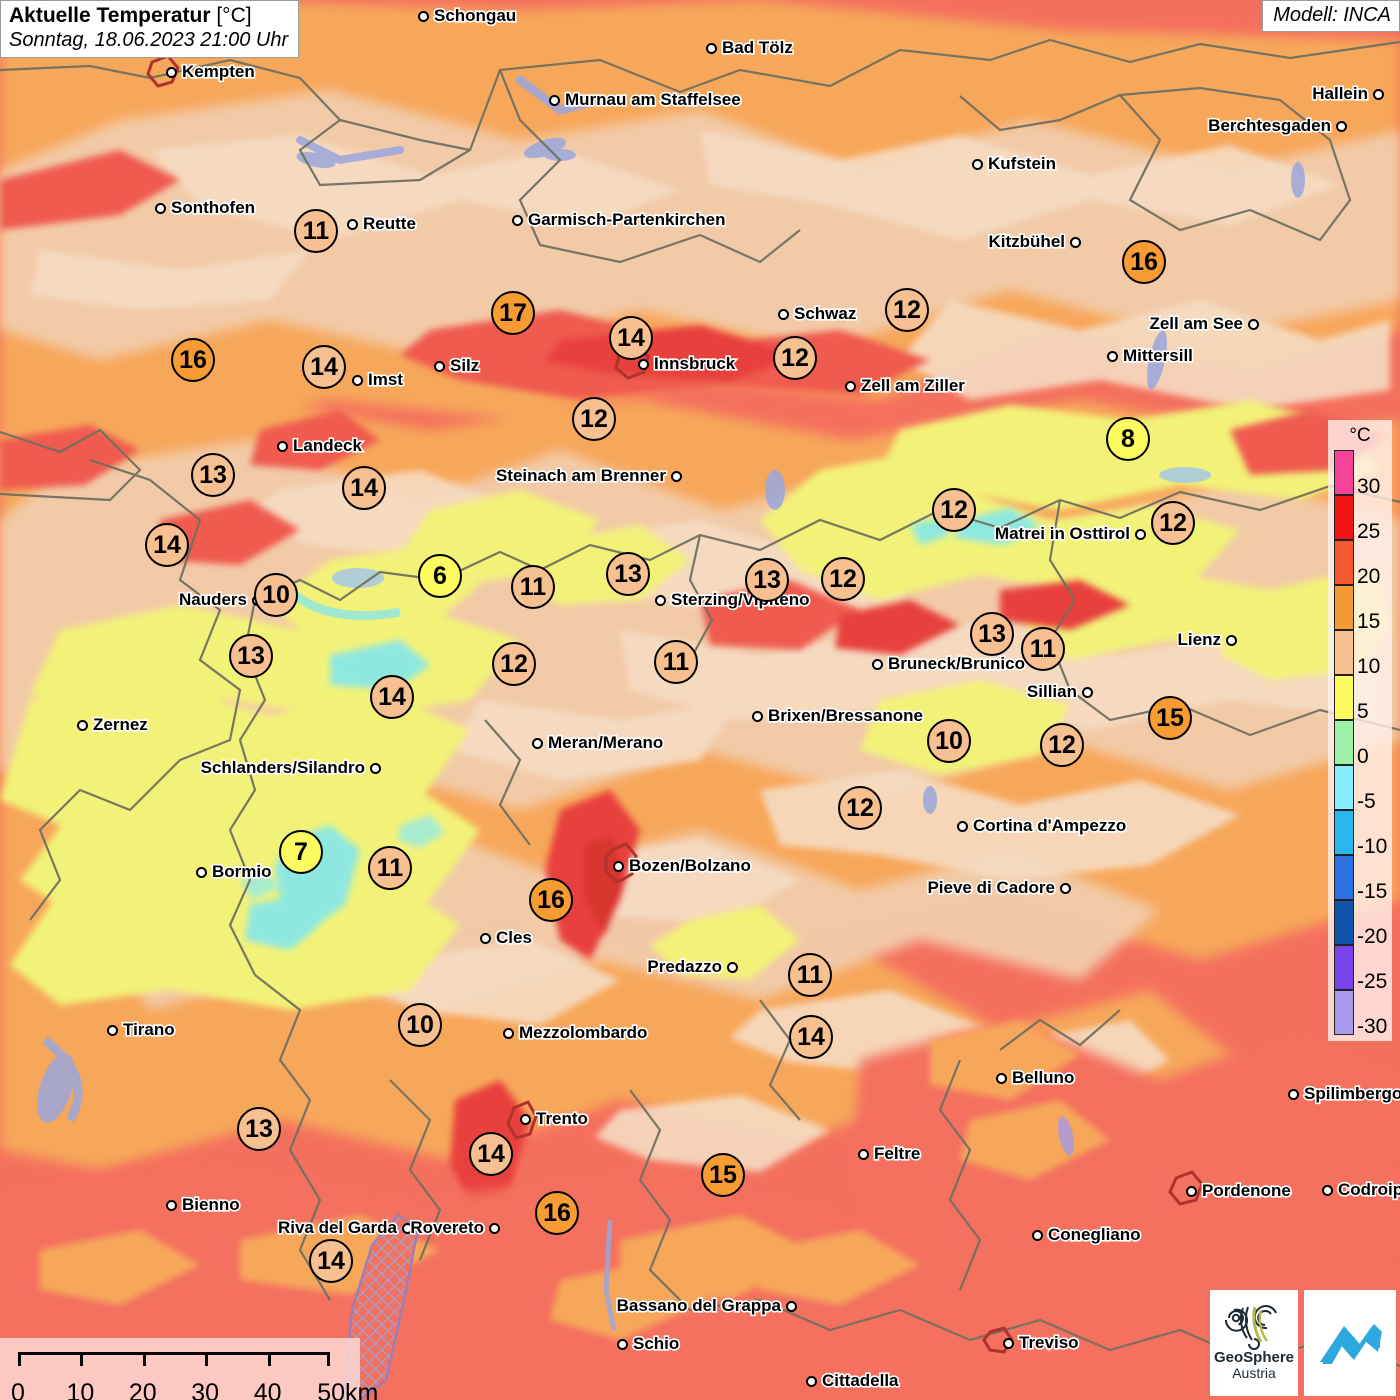 The width and height of the screenshot is (1400, 1400). Describe the element at coordinates (692, 966) in the screenshot. I see `city-marker: Predazzo` at that location.